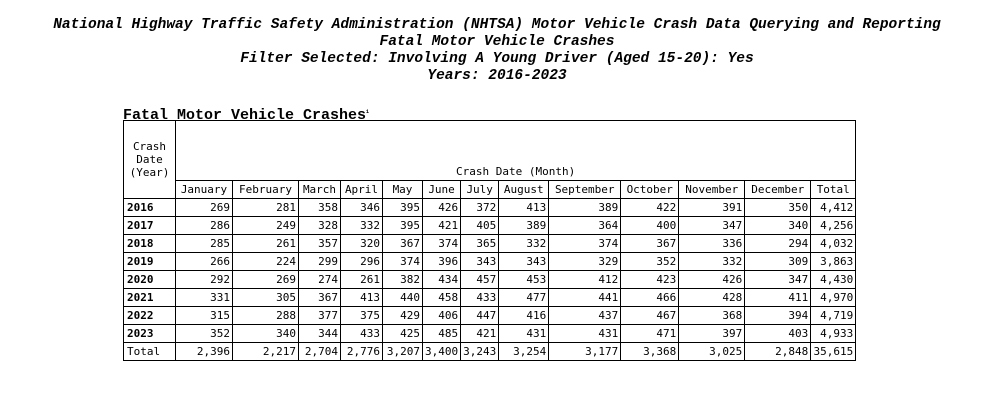 The height and width of the screenshot is (412, 1002). Describe the element at coordinates (524, 315) in the screenshot. I see `value-cell: 416` at that location.